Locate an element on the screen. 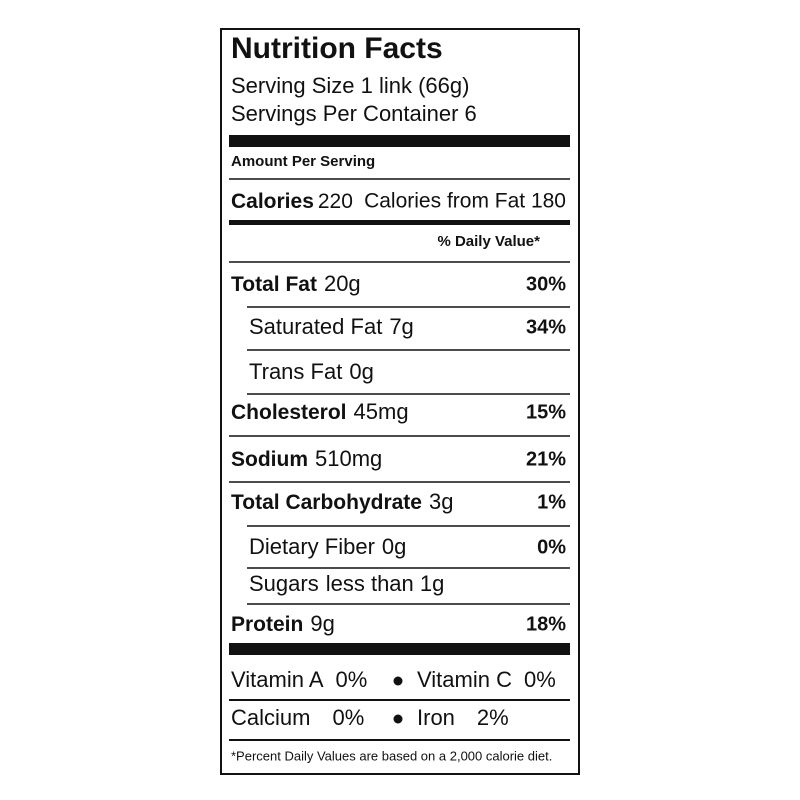 This screenshot has height=800, width=800. vitamin-name: Vitamin A is located at coordinates (277, 679).